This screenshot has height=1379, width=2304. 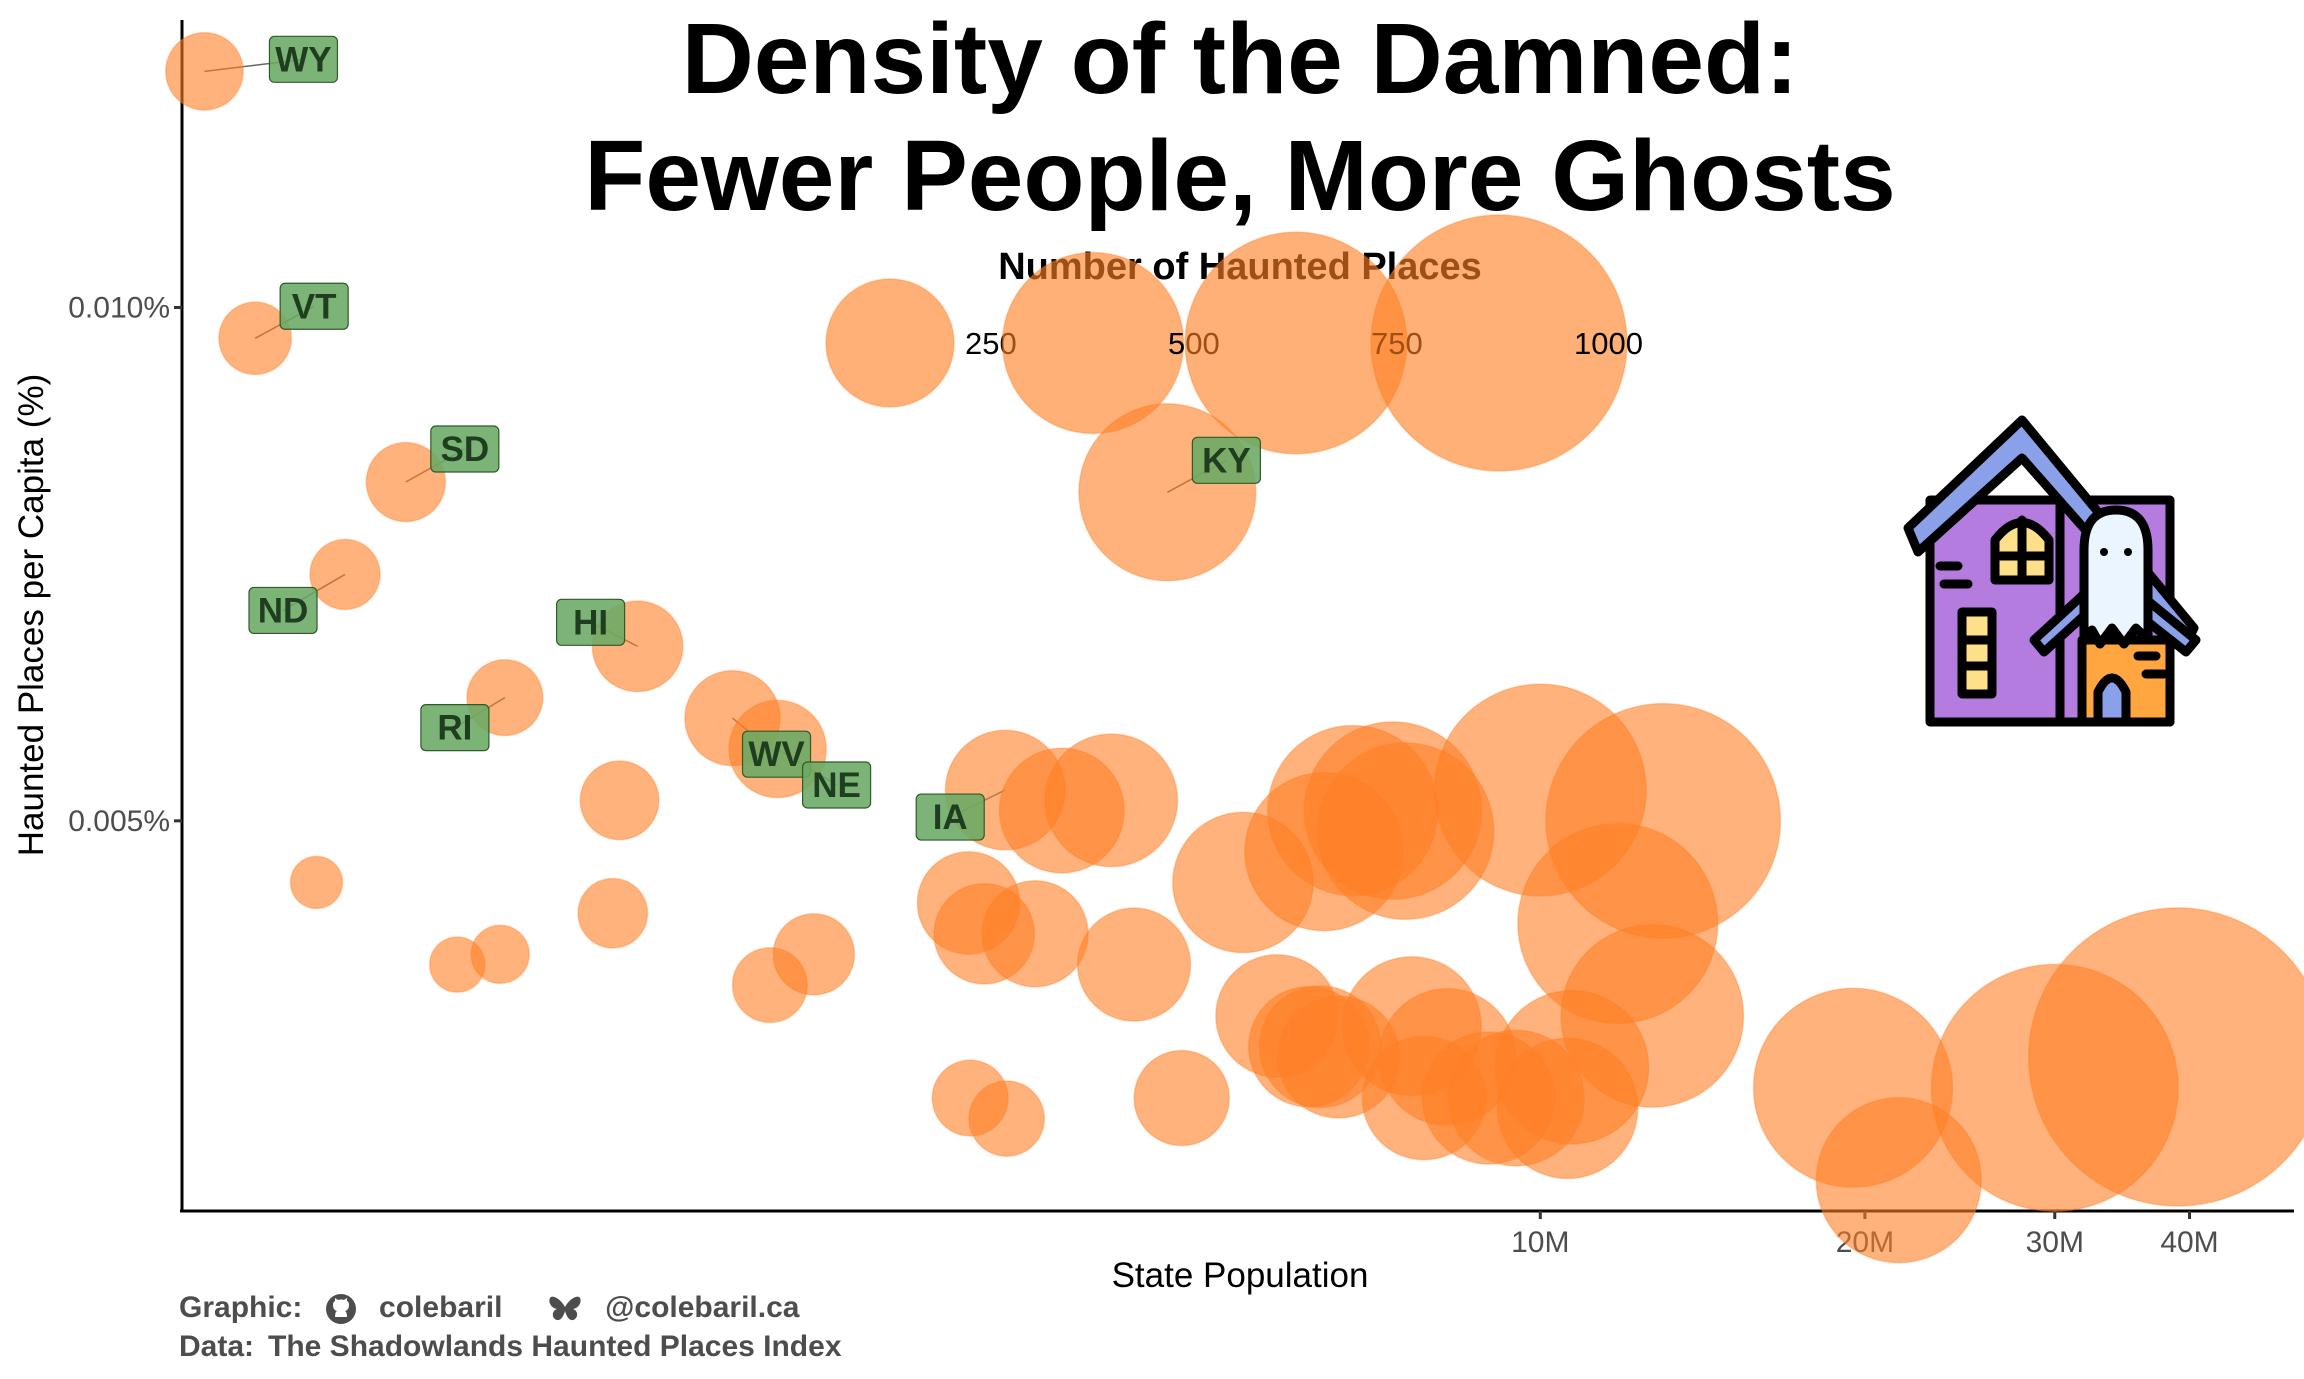 What do you see at coordinates (686, 1346) in the screenshot?
I see `data-source-2: Haunted Places Index` at bounding box center [686, 1346].